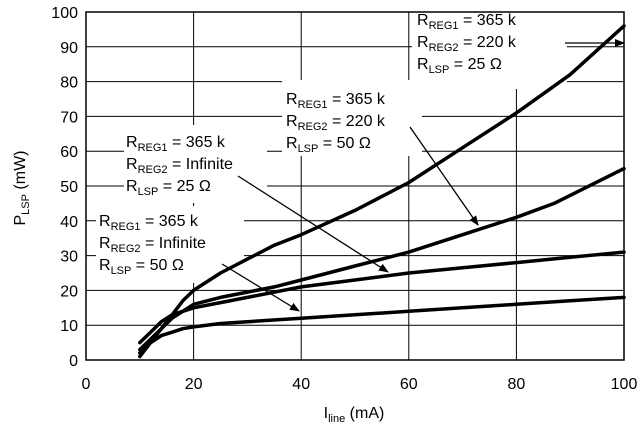 The height and width of the screenshot is (432, 640). Describe the element at coordinates (194, 384) in the screenshot. I see `x-tick-label: 20` at that location.